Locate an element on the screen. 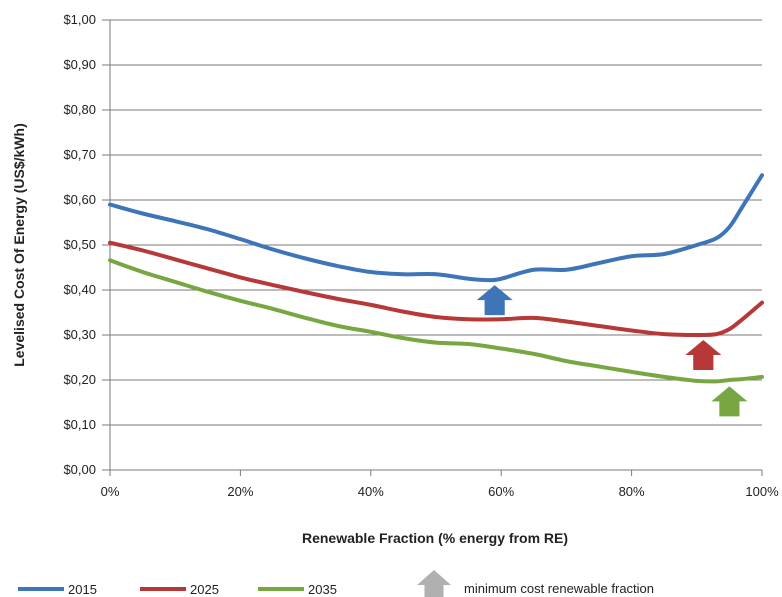 The height and width of the screenshot is (597, 782). legend-arrow-icon is located at coordinates (434, 583).